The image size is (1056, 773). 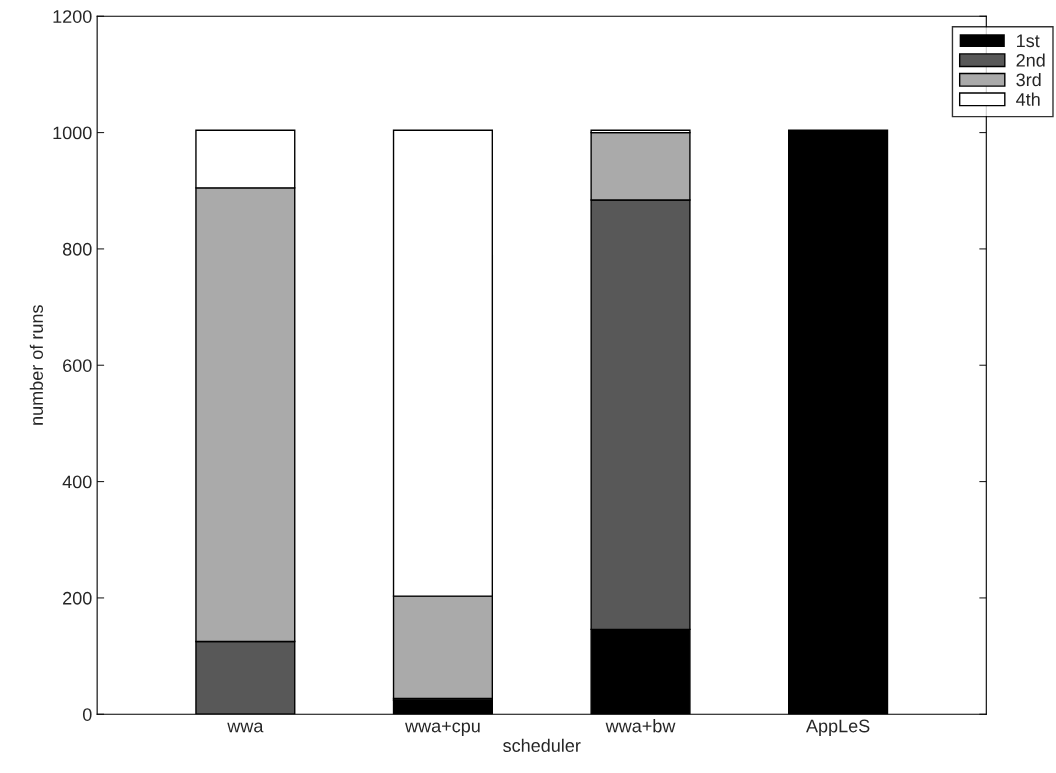 I want to click on y-tick-label: 800, so click(x=77, y=249).